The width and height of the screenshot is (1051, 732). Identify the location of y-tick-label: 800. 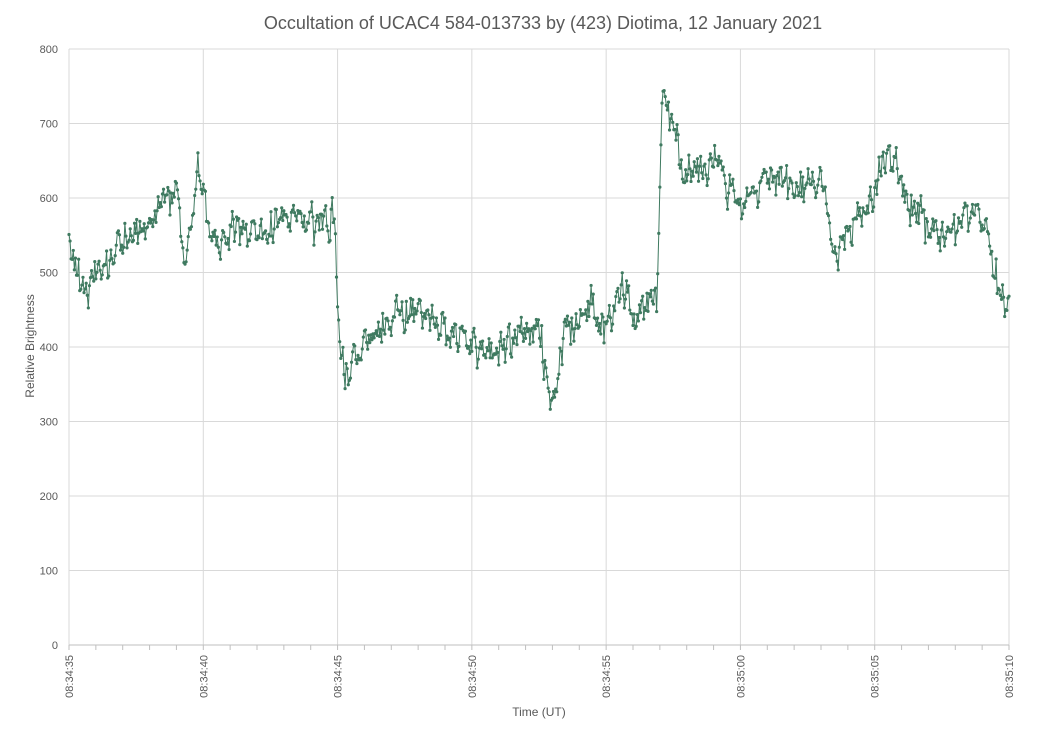
(49, 50).